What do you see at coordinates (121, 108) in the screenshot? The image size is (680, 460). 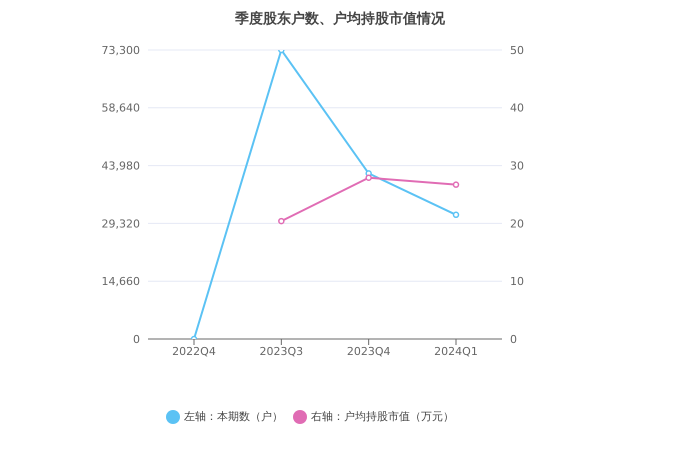 I see `y-tick-label: 58,640` at bounding box center [121, 108].